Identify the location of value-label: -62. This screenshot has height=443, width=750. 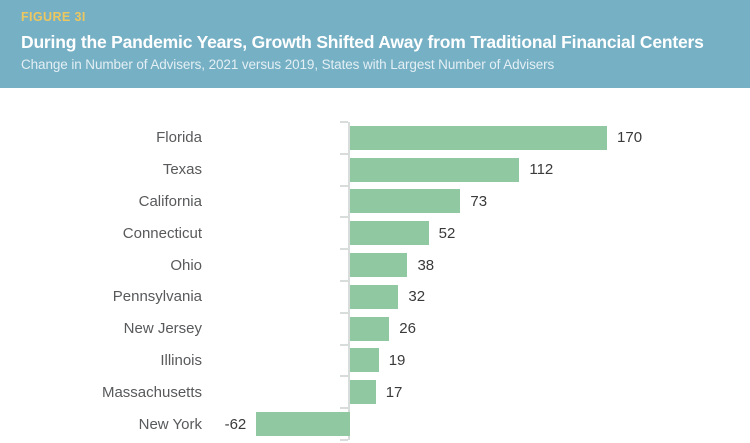
(235, 424).